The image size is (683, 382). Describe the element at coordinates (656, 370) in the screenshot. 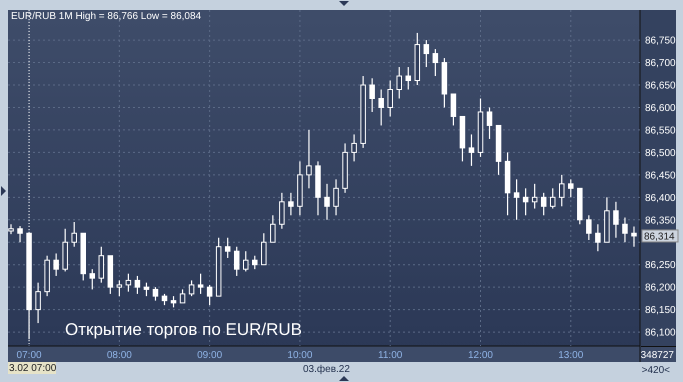

I see `text: >420<` at that location.